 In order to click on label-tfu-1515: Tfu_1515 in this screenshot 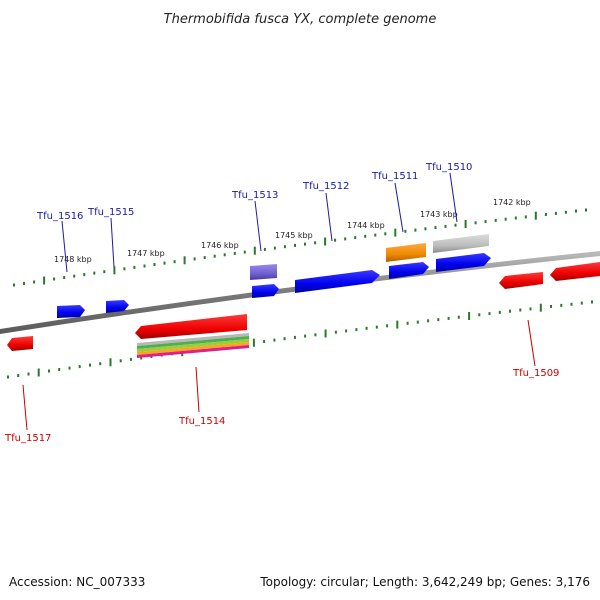, I will do `click(110, 212)`.